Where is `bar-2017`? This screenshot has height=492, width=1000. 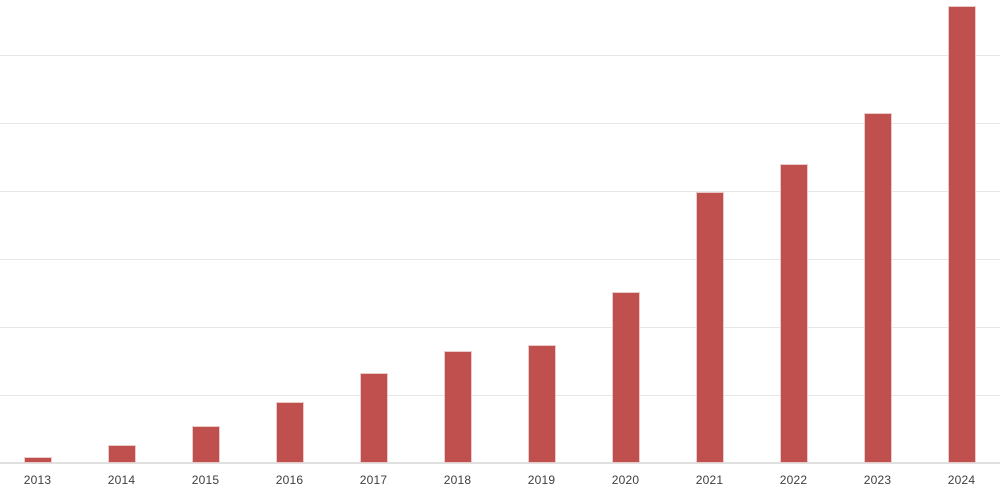 bar-2017 is located at coordinates (373, 418).